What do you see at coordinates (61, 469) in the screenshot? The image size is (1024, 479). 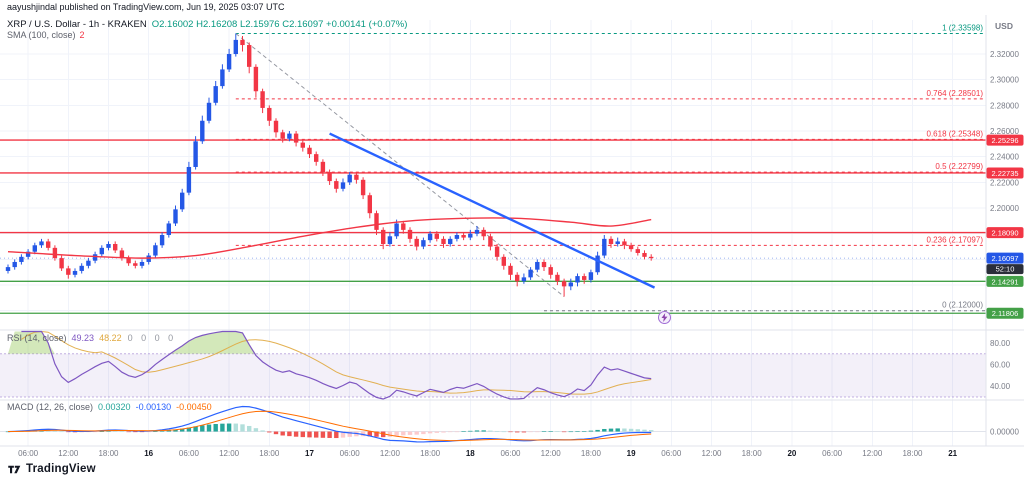 I see `tradingview-brand-text: TradingView` at bounding box center [61, 469].